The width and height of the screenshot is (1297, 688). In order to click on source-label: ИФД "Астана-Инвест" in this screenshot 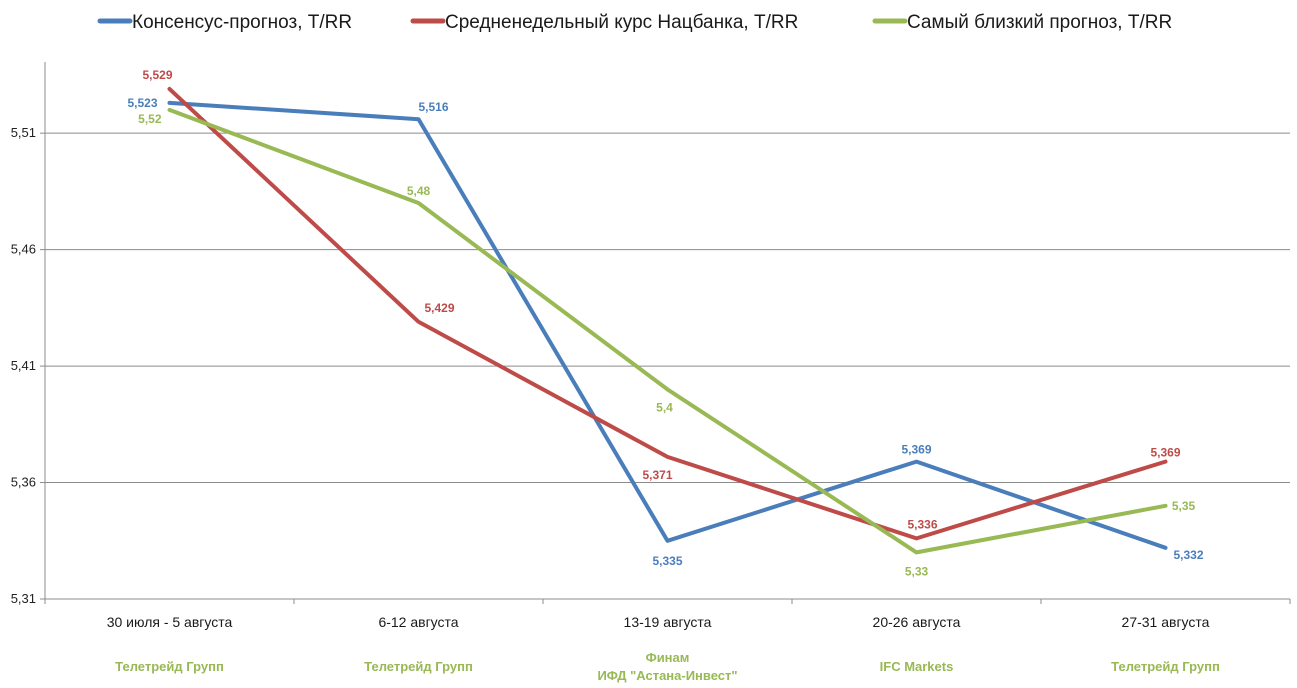, I will do `click(667, 675)`.